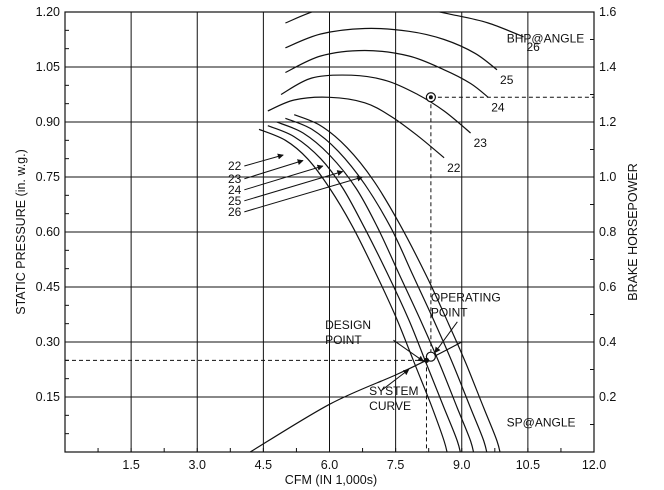  Describe the element at coordinates (348, 325) in the screenshot. I see `design-point-label-line1: DESIGN` at that location.